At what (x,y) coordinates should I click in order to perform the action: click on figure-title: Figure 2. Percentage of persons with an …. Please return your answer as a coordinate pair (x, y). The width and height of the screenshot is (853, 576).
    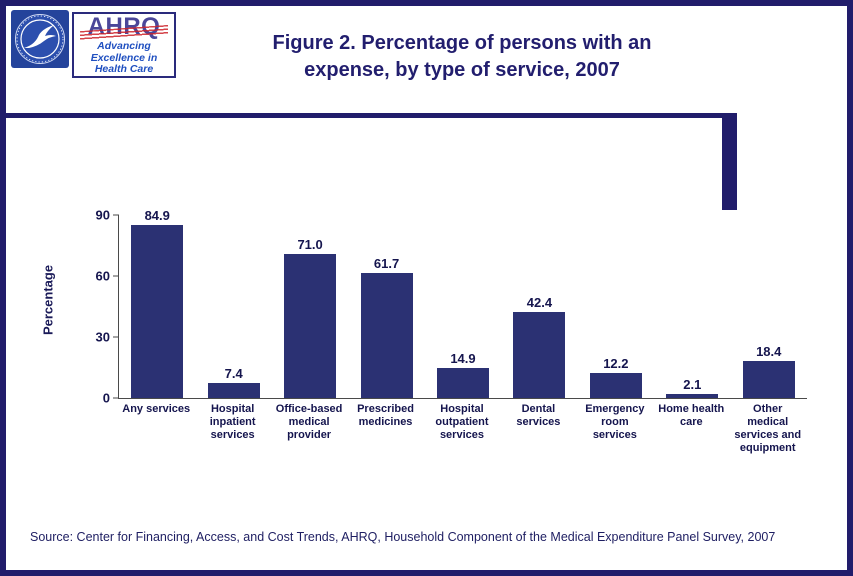
    Looking at the image, I should click on (462, 57).